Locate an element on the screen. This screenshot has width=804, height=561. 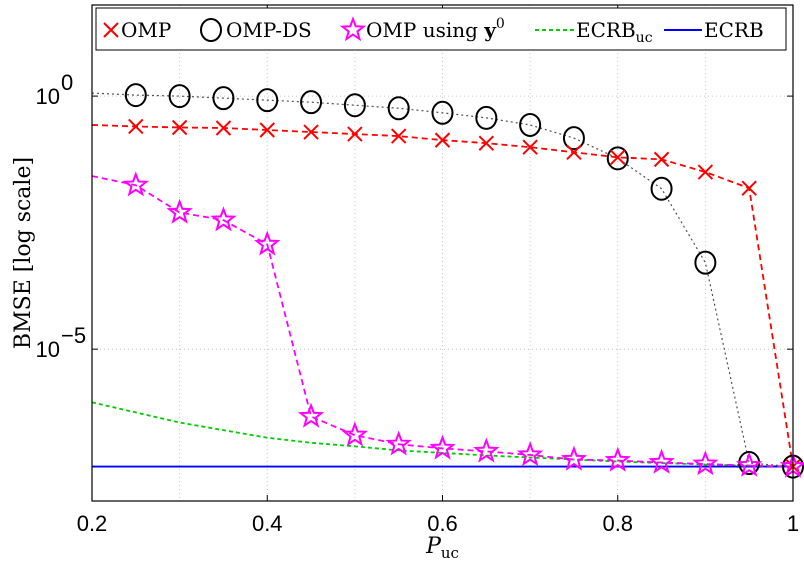
legend-marker-circle is located at coordinates (211, 30).